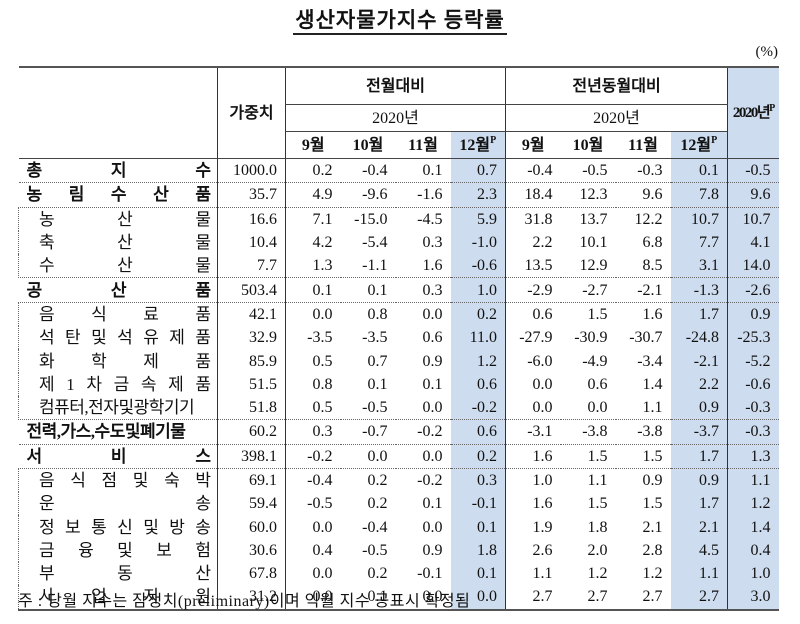 The height and width of the screenshot is (624, 800). I want to click on header-annual: 2020년P, so click(753, 112).